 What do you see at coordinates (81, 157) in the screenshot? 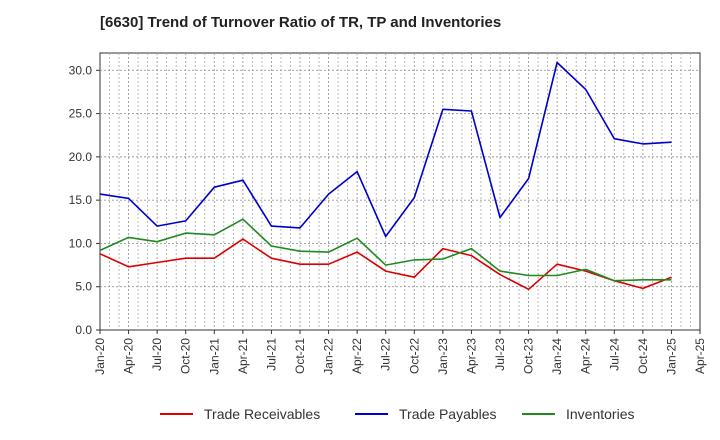
I see `y-tick-label: 20.0` at bounding box center [81, 157].